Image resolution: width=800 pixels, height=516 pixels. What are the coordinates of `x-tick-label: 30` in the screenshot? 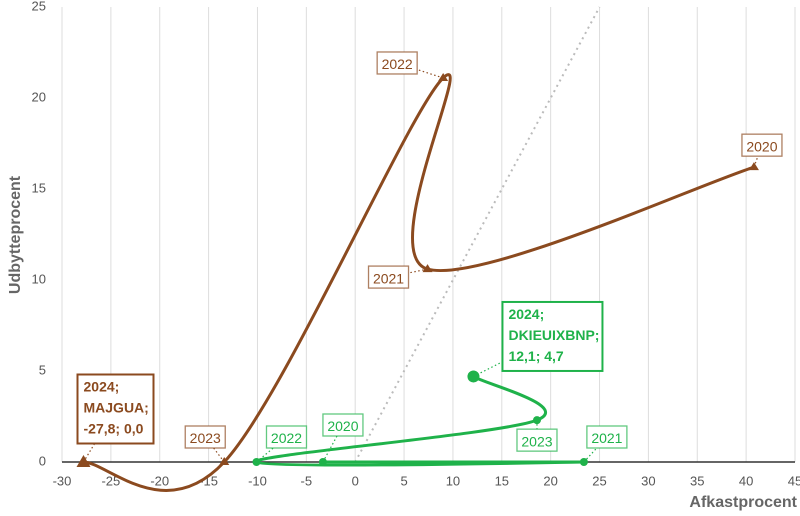 It's located at (648, 480).